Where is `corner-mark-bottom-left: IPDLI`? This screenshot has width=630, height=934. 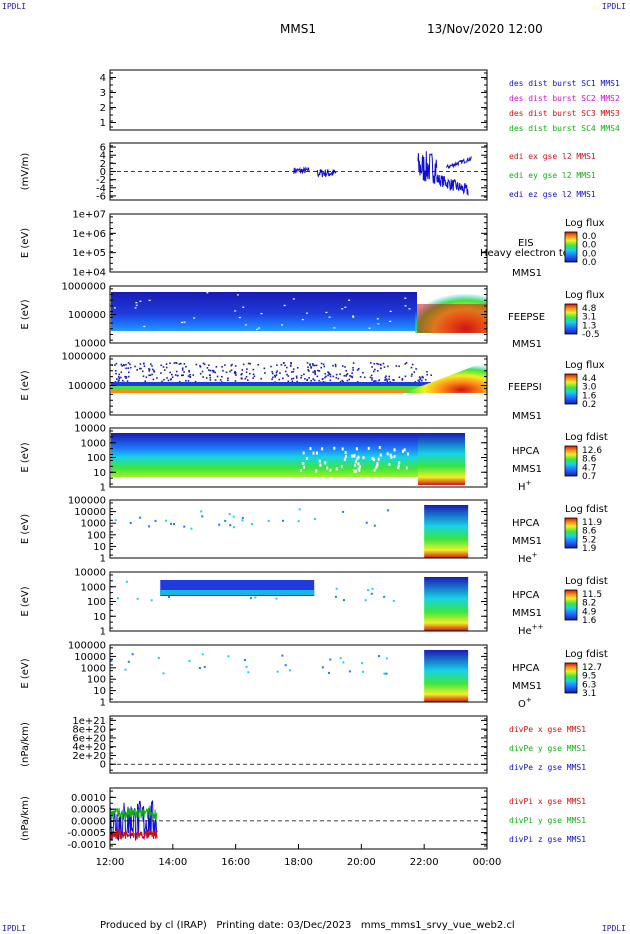
corner-mark-bottom-left: IPDLI is located at coordinates (14, 928).